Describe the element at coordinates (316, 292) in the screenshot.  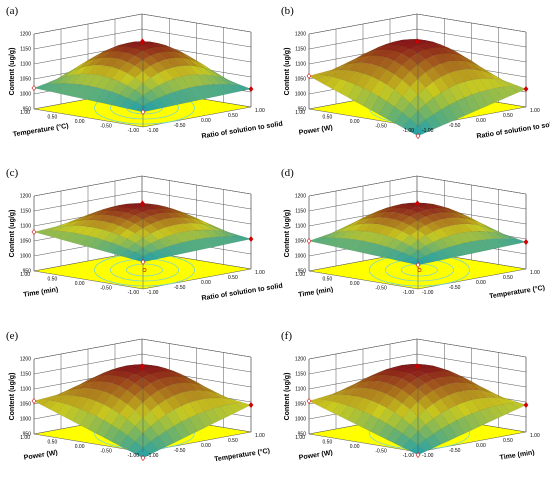
I see `x1-axis-title: Time (min)` at that location.